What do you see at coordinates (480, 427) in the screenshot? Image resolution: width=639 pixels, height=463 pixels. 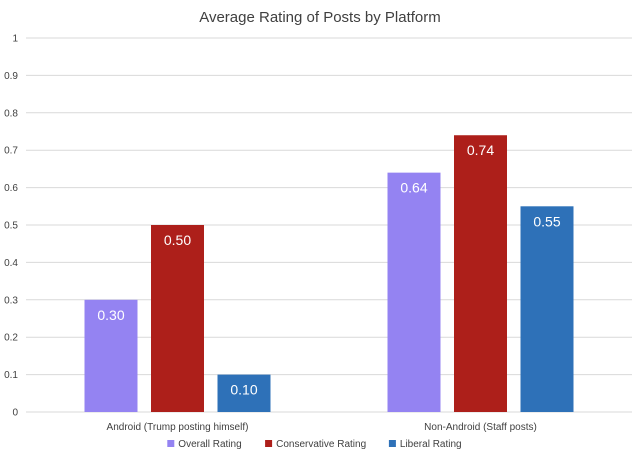 I see `x-category-label: Non-Android (Staff posts)` at bounding box center [480, 427].